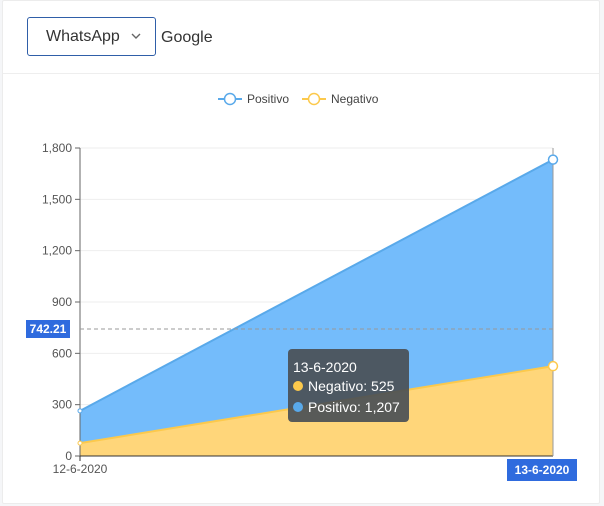 The height and width of the screenshot is (506, 604). I want to click on legend-label-negativo: Negativo, so click(355, 99).